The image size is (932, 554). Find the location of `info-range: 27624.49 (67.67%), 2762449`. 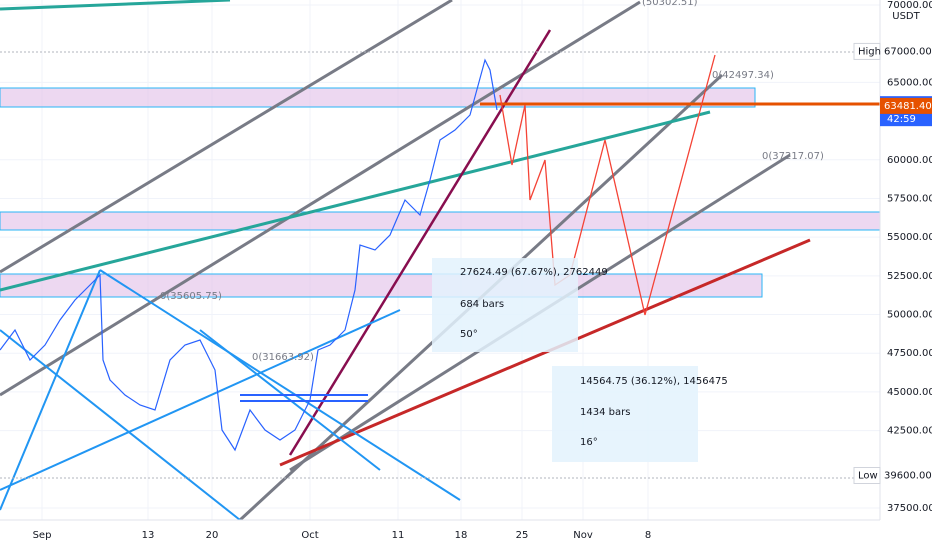

info-range: 27624.49 (67.67%), 2762449 is located at coordinates (534, 272).